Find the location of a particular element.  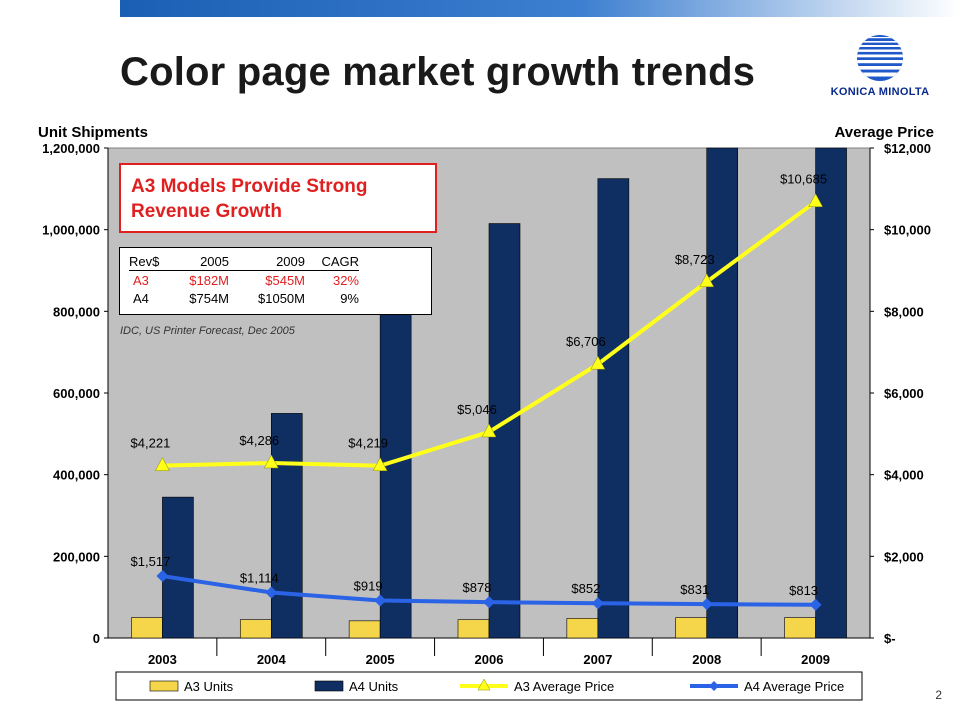

left-tick-label: 200,000 is located at coordinates (76, 556).